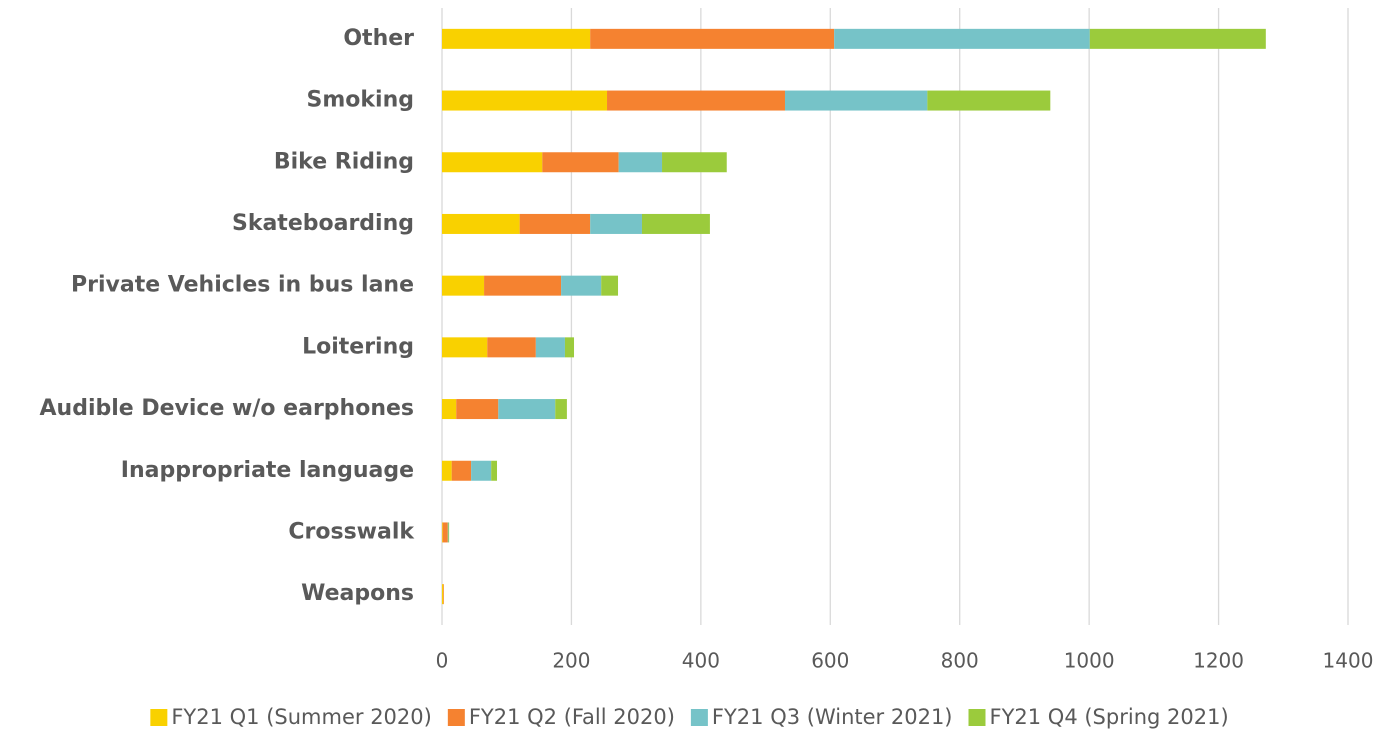 Image resolution: width=1379 pixels, height=732 pixels. I want to click on legend-label: FY21 Q2 (Fall 2020), so click(572, 717).